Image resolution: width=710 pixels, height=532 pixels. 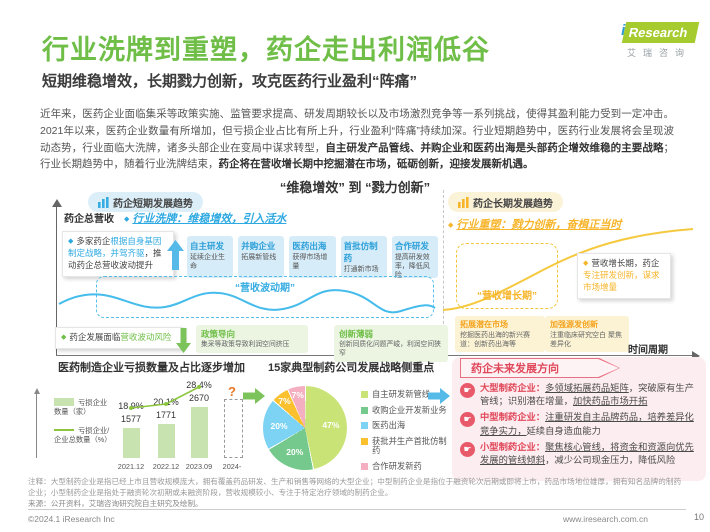 I want to click on bar-value-label: 1577, so click(x=131, y=419).